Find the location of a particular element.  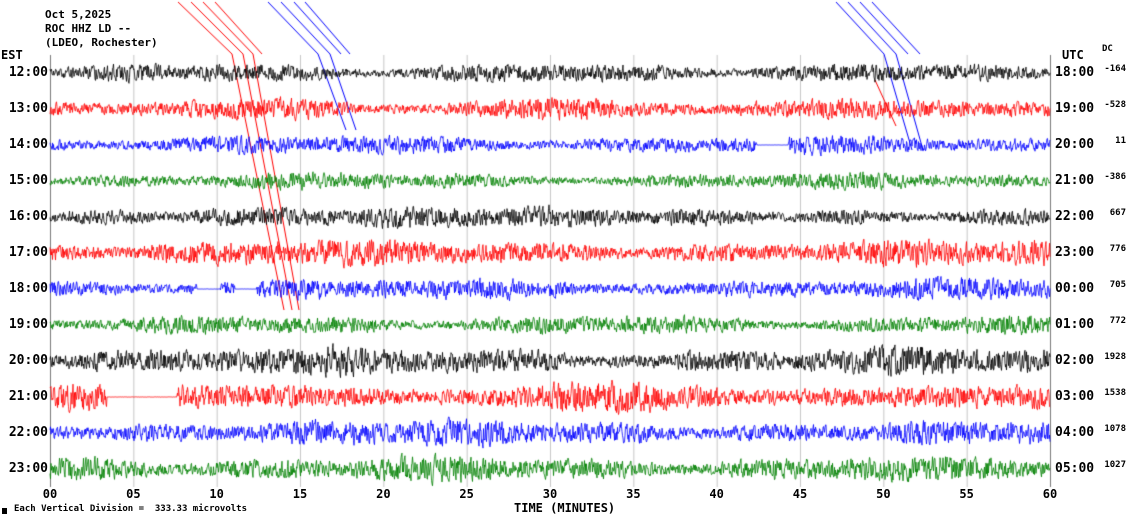

row-label-est: 14:00 is located at coordinates (28, 144).